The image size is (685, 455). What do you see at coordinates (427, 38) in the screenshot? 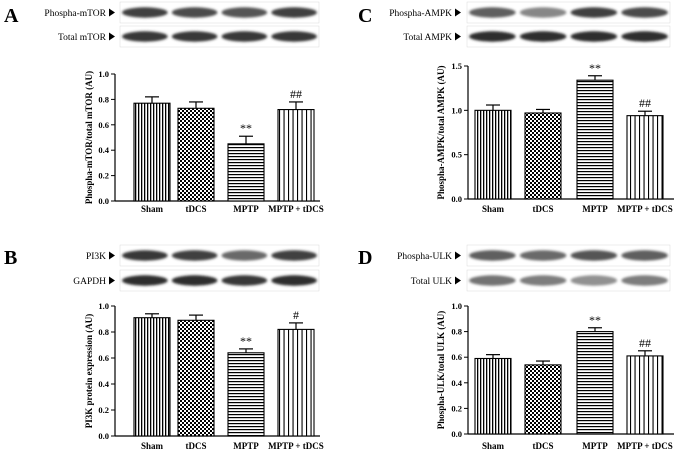
I see `blot-label: Total AMPK` at bounding box center [427, 38].